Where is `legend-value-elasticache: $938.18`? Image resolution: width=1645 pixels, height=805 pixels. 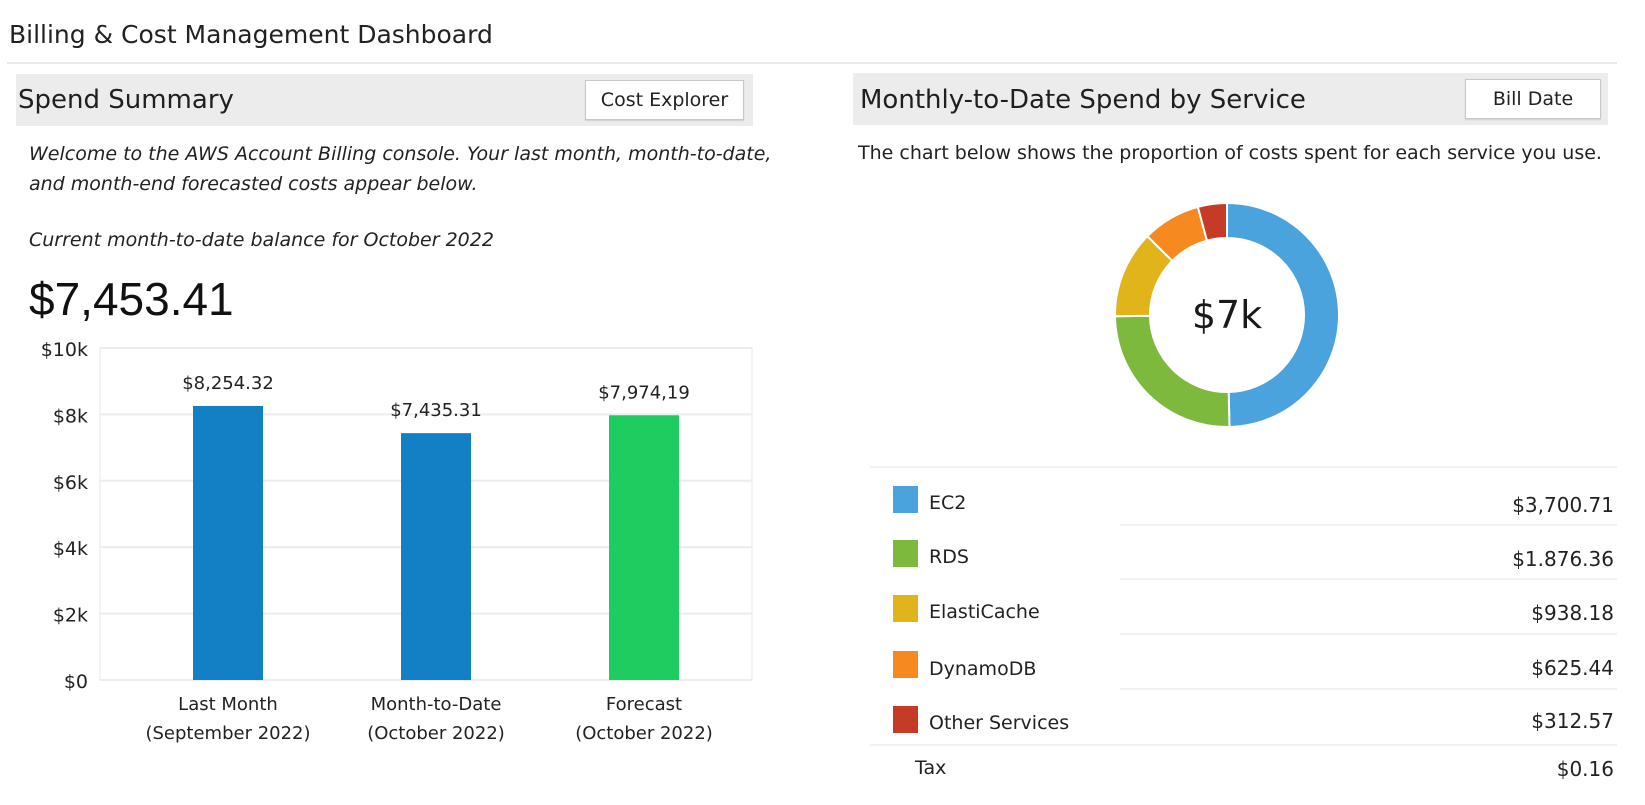
legend-value-elasticache: $938.18 is located at coordinates (1572, 613).